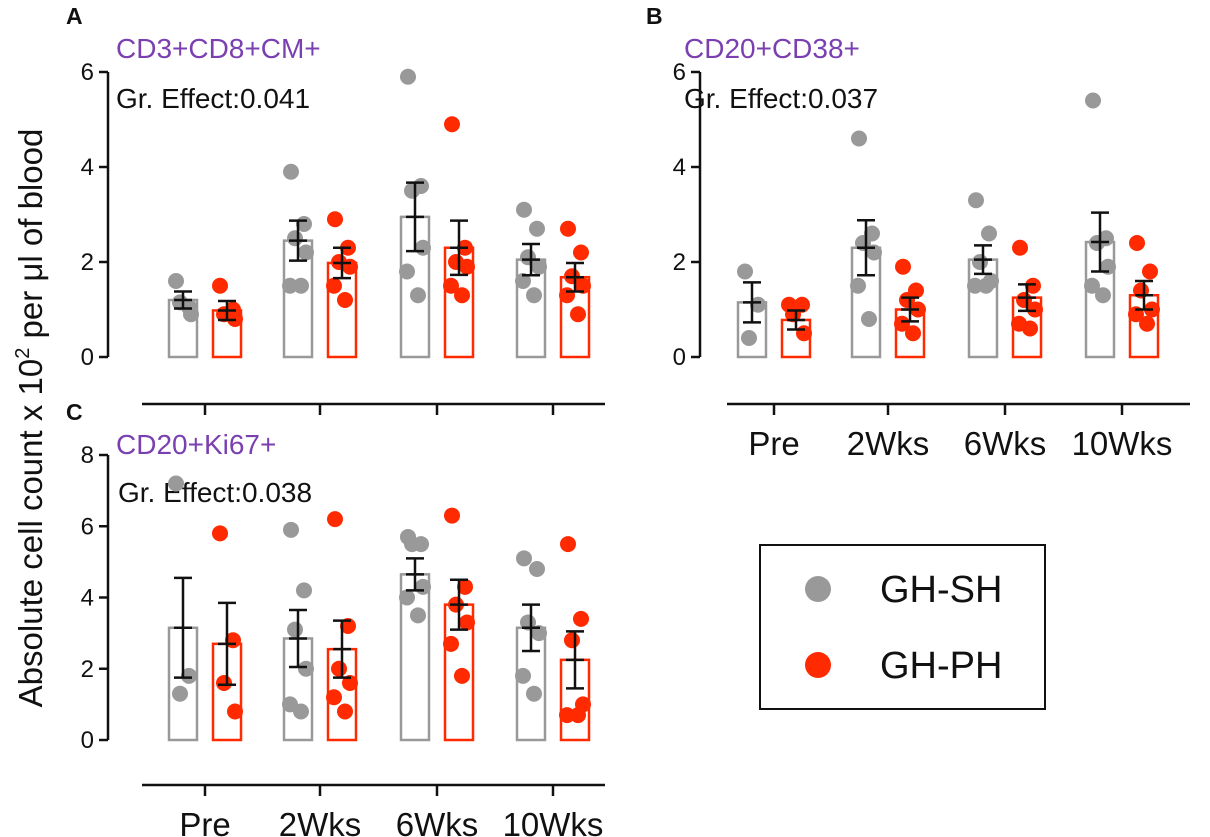  What do you see at coordinates (87, 598) in the screenshot?
I see `panel-c-y-tick-label: 4` at bounding box center [87, 598].